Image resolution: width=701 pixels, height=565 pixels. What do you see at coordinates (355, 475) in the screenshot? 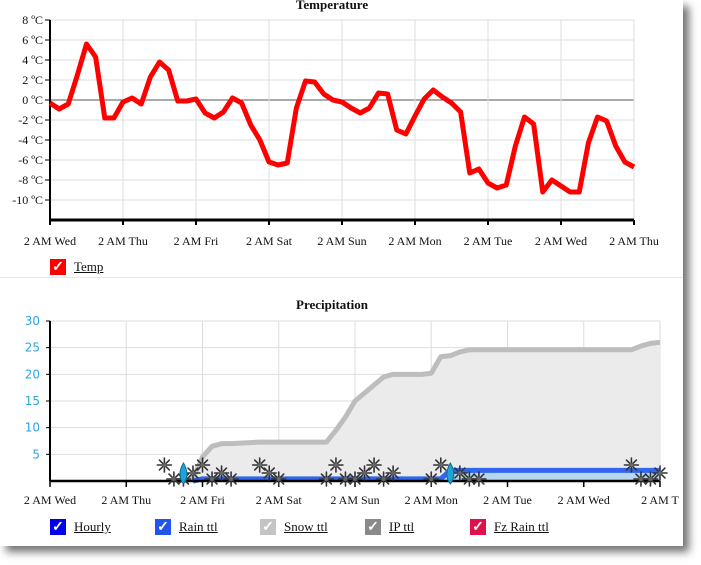
I see `area-rain-ttl` at bounding box center [355, 475].